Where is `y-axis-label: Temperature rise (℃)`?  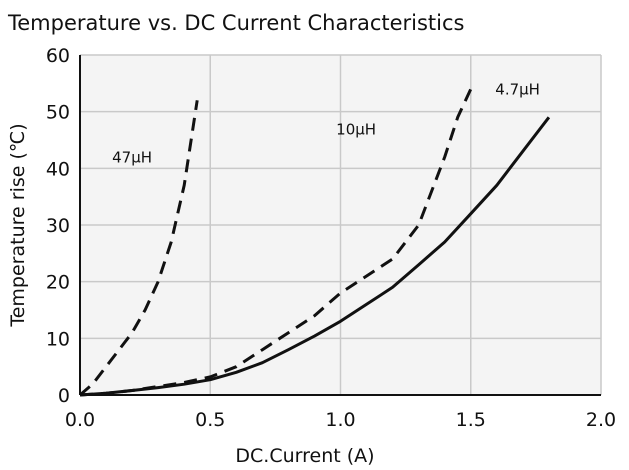 y-axis-label: Temperature rise (℃) is located at coordinates (18, 225).